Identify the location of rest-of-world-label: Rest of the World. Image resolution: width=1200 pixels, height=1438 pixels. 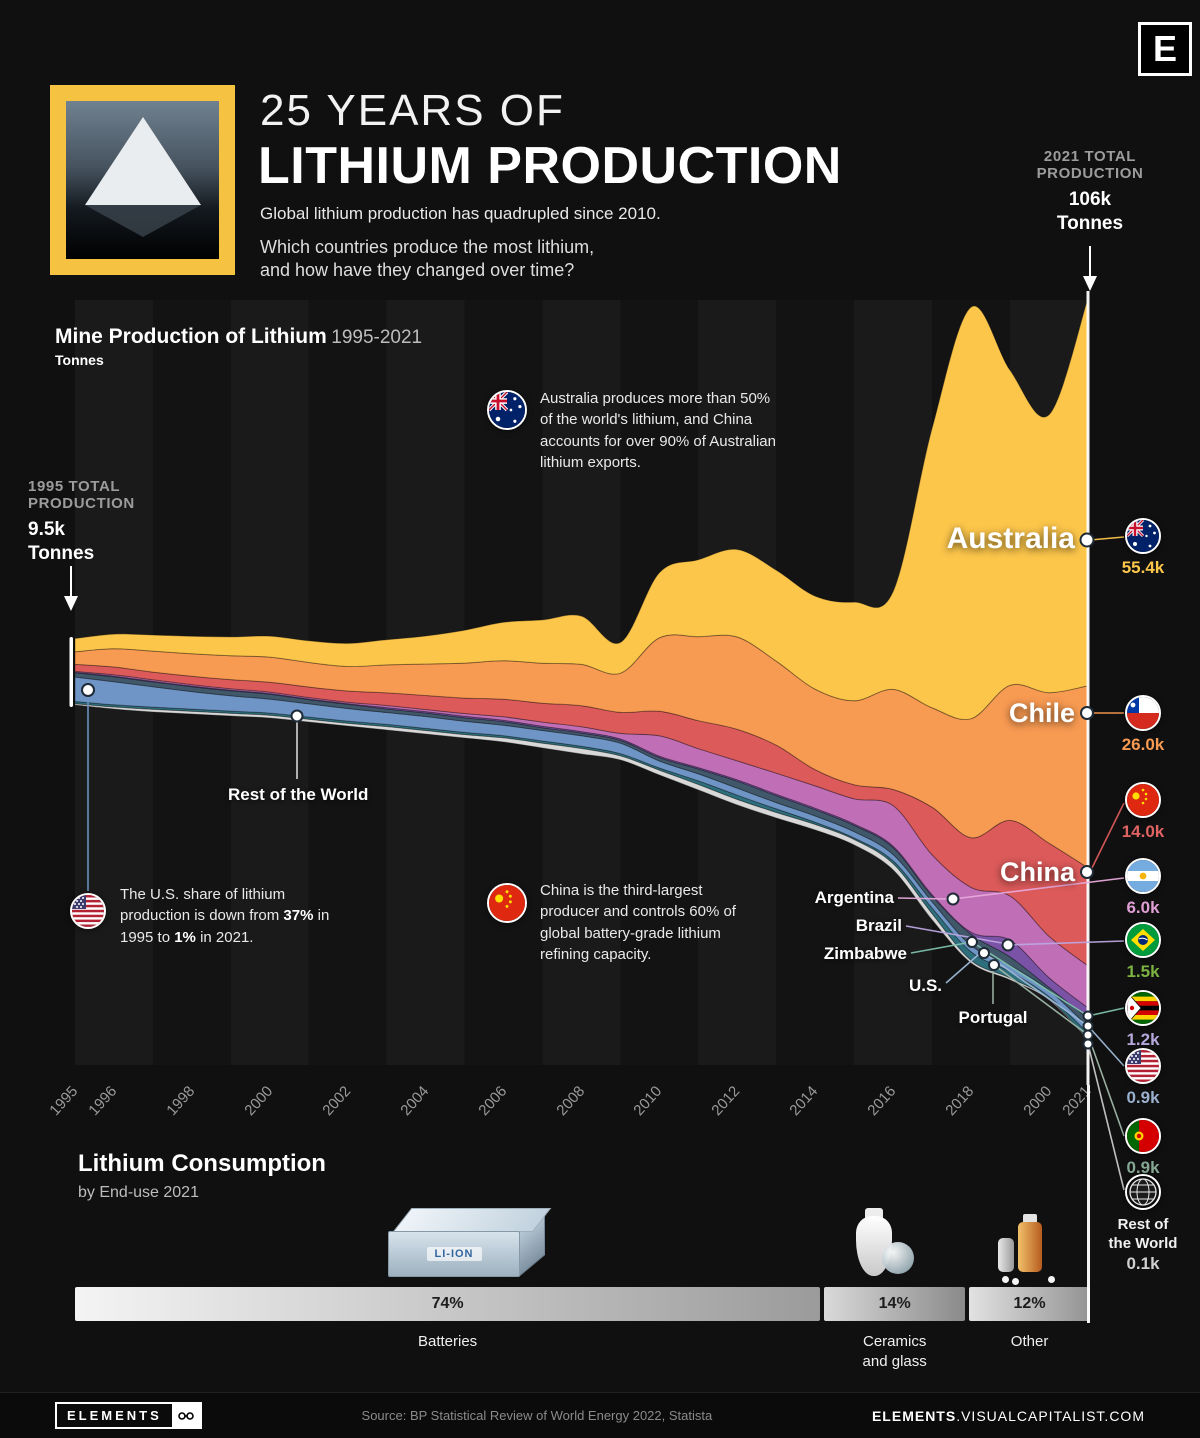
(298, 794).